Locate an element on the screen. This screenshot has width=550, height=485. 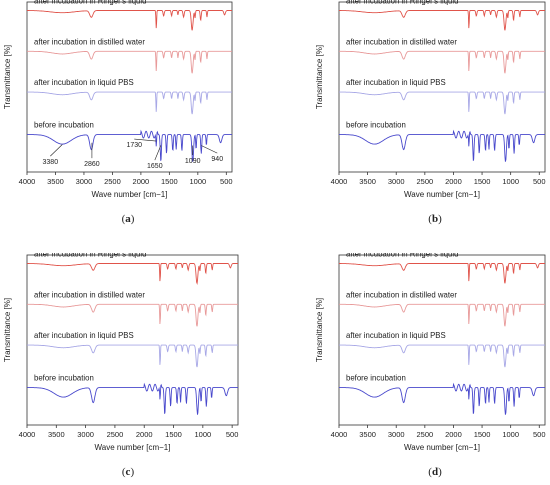
caption-d: (d) is located at coordinates (435, 472).